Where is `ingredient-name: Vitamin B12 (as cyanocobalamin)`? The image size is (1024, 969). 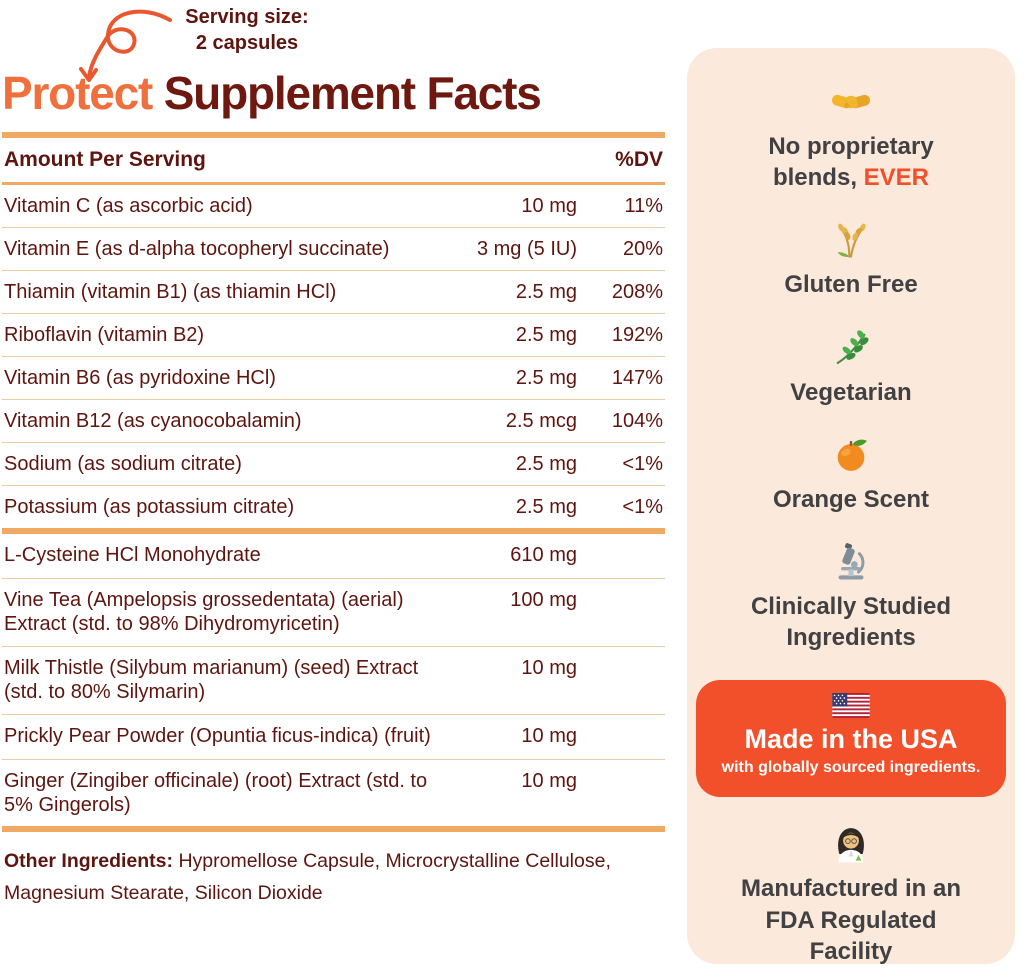 ingredient-name: Vitamin B12 (as cyanocobalamin) is located at coordinates (153, 420).